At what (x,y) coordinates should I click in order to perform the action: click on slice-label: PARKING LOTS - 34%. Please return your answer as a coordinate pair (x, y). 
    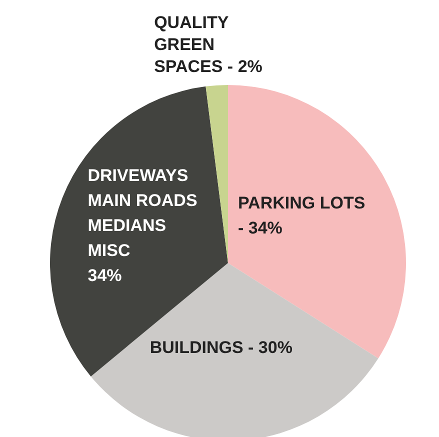
    Looking at the image, I should click on (302, 216).